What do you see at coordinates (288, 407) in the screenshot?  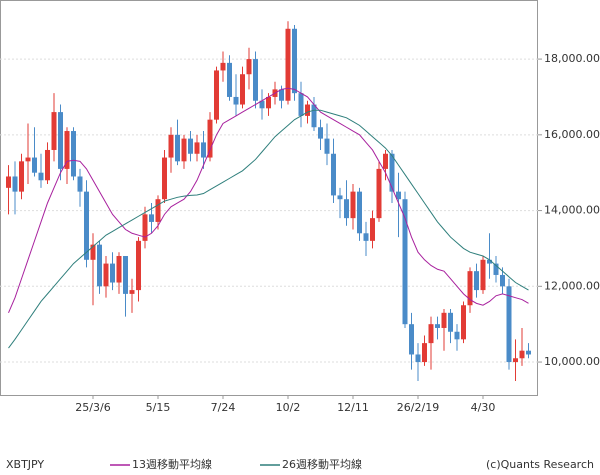 I see `x-tick-label: 10/2` at bounding box center [288, 407].